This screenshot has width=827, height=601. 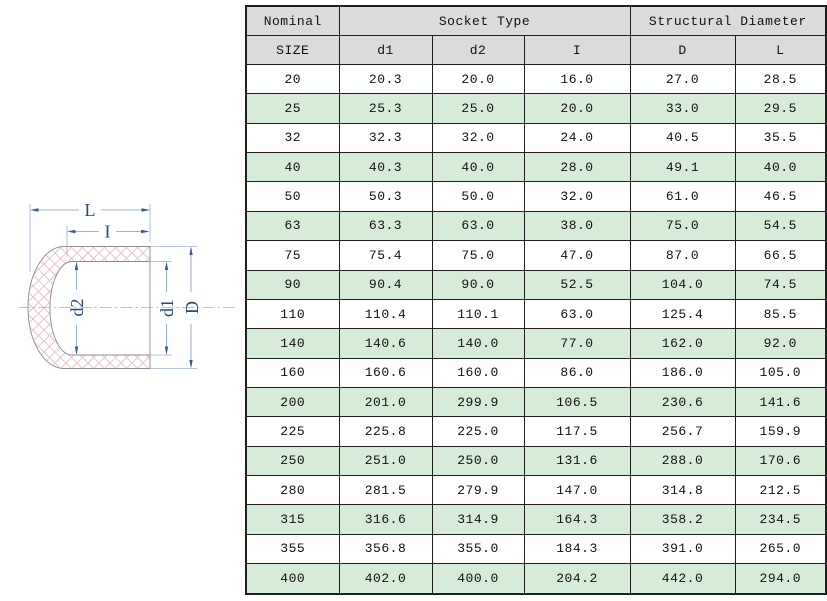 I want to click on table-cell: 234.5, so click(x=780, y=519).